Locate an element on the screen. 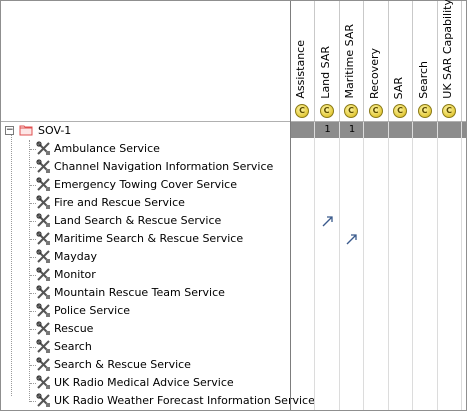 The image size is (467, 411). column-header: Search C is located at coordinates (426, 61).